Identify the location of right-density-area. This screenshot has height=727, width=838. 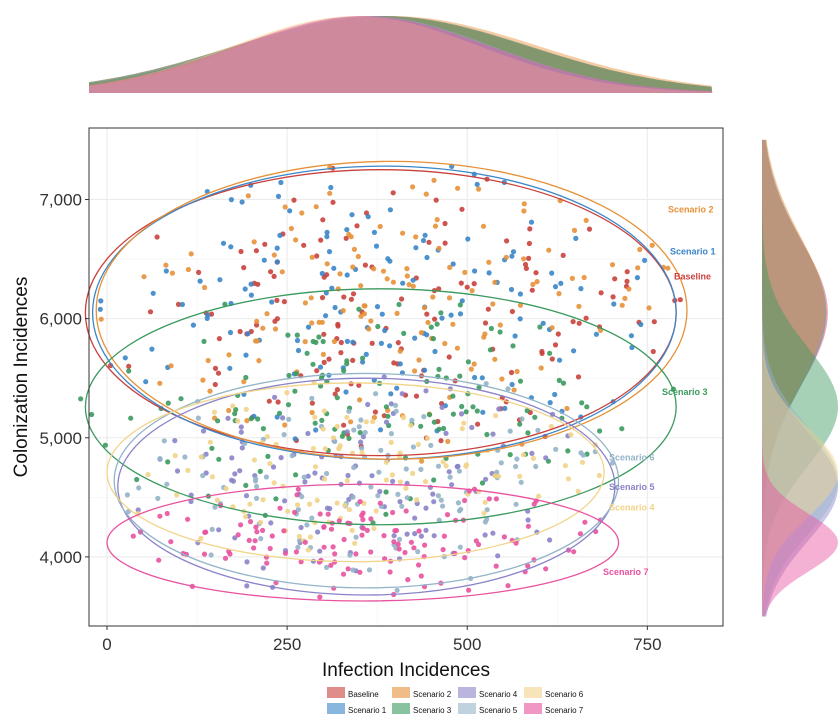
(800, 378).